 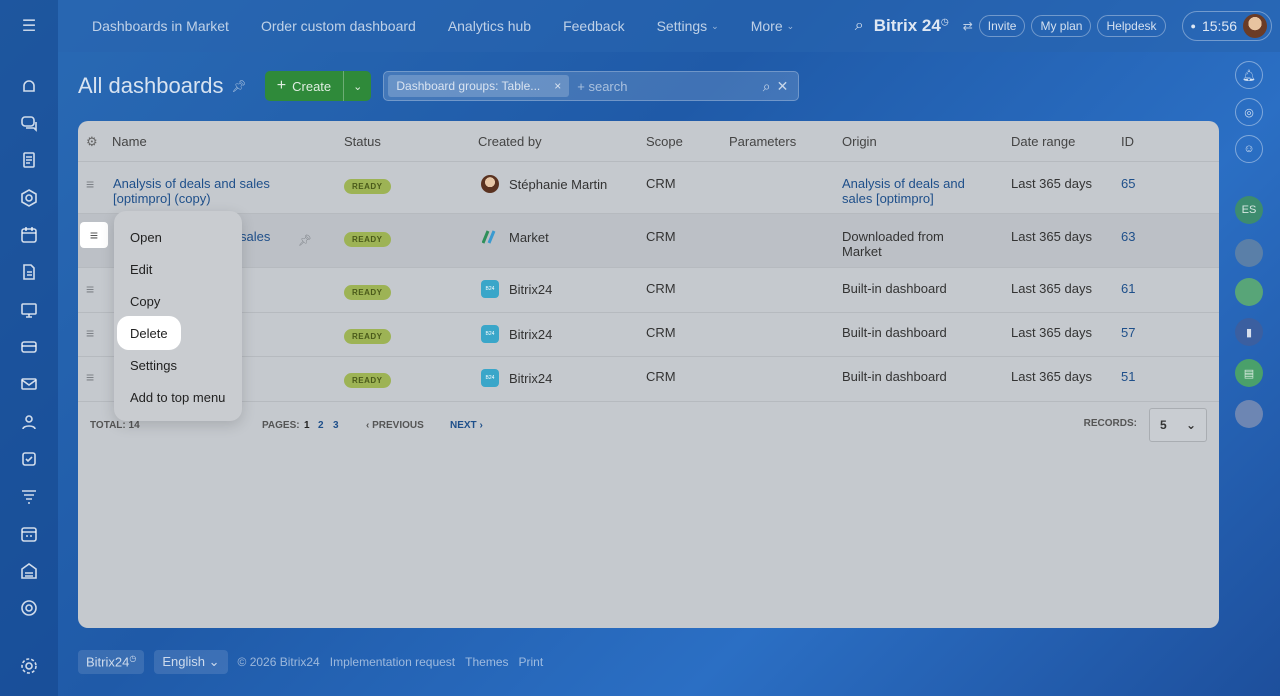 What do you see at coordinates (1249, 210) in the screenshot?
I see `user-initials-avatar: ES` at bounding box center [1249, 210].